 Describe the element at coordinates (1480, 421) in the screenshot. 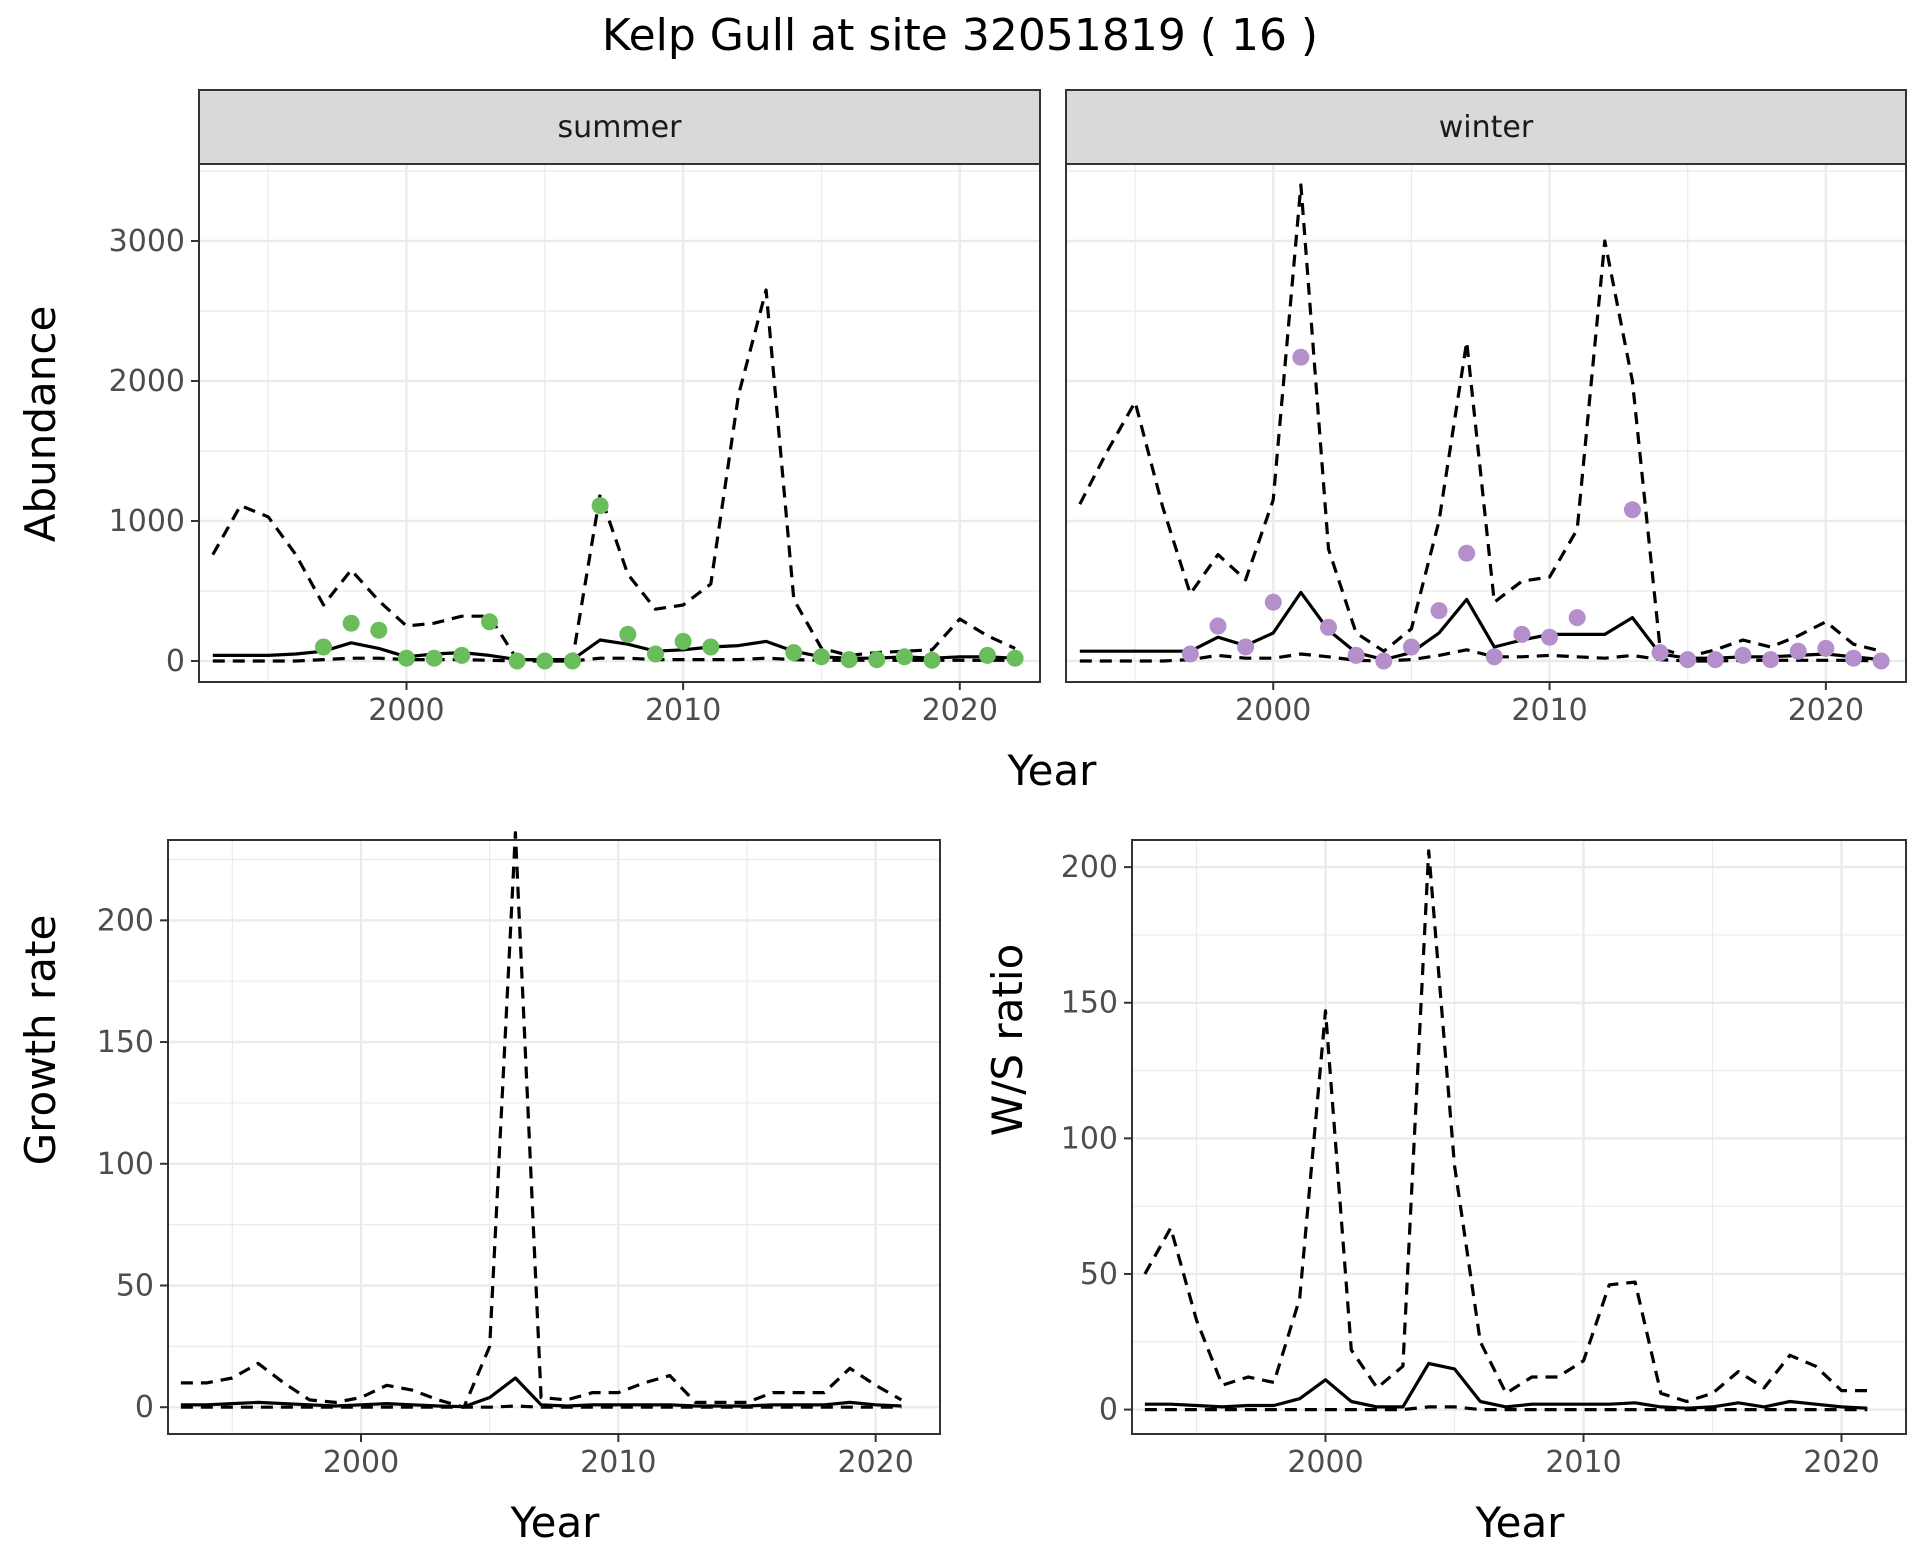

I see `winter-line-upper` at that location.